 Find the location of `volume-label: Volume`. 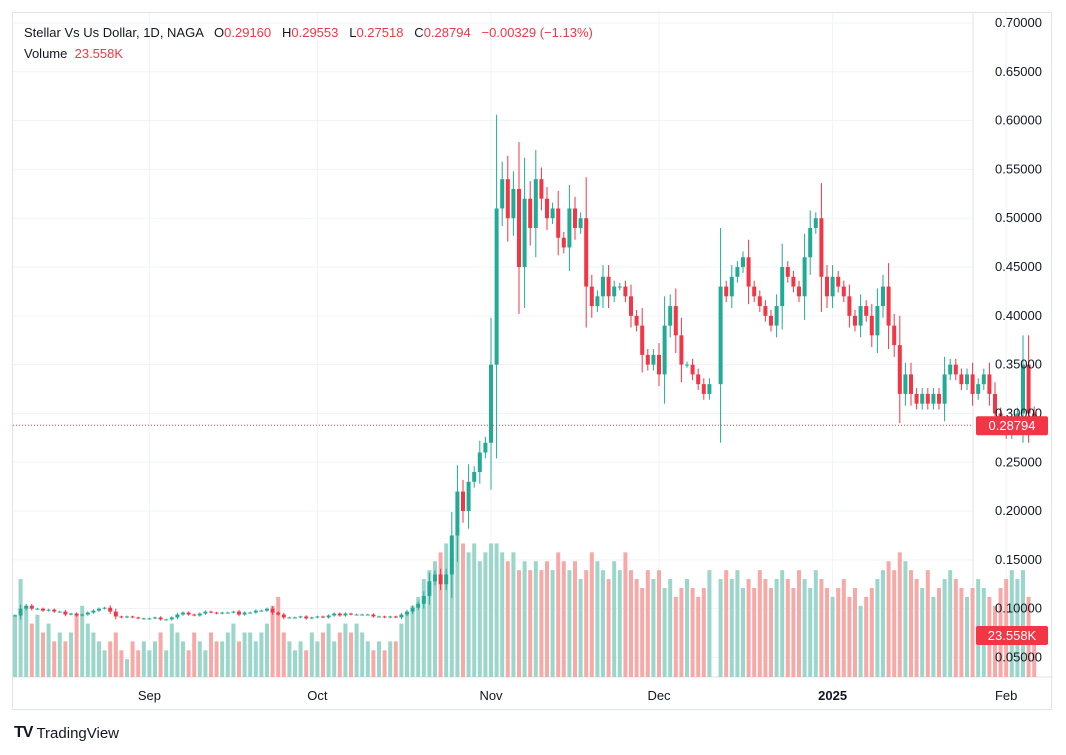

volume-label: Volume is located at coordinates (46, 53).